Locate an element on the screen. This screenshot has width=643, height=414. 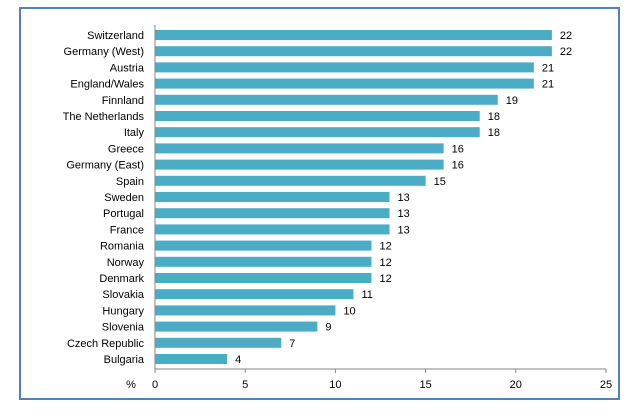
category-label: Hungary is located at coordinates (123, 311).